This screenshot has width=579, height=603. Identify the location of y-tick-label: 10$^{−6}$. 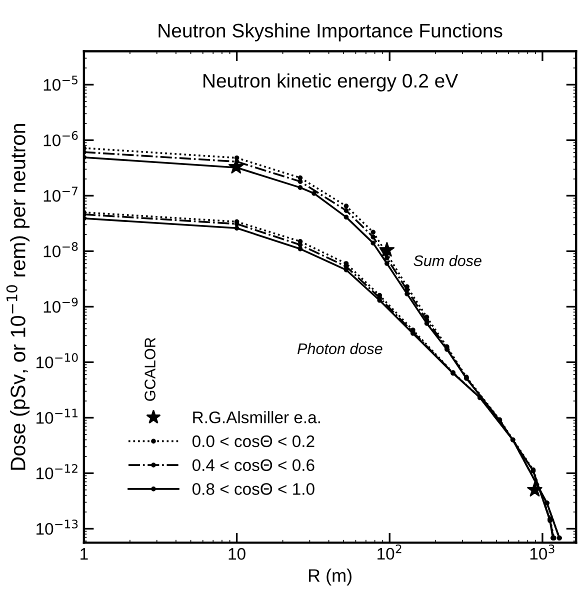
(61, 138).